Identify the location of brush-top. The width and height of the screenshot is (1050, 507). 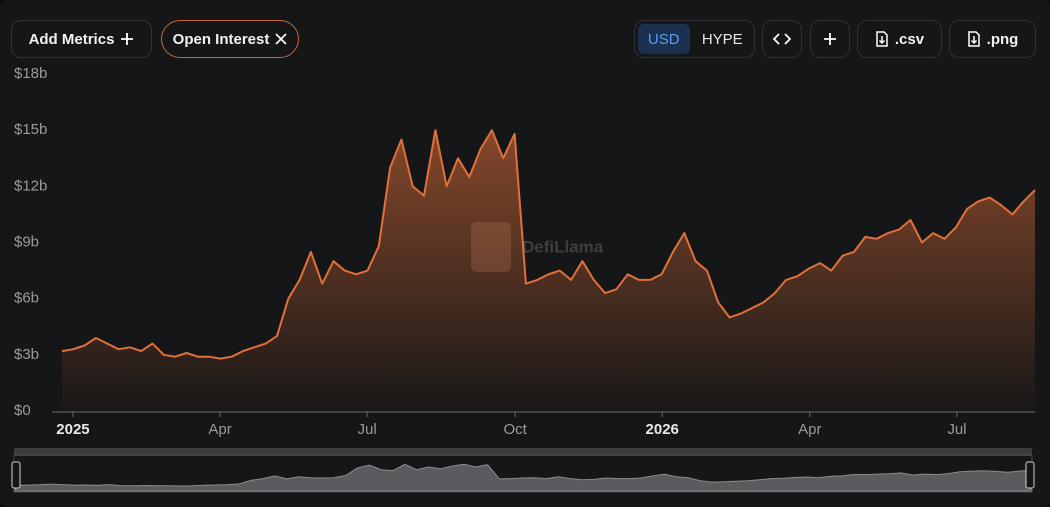
(523, 452).